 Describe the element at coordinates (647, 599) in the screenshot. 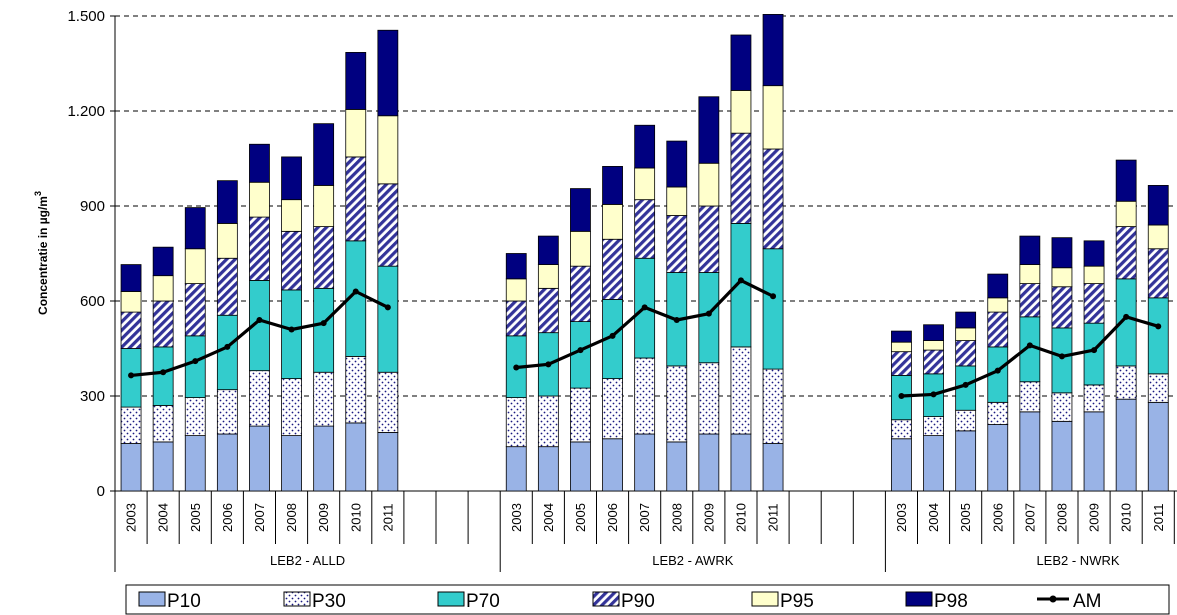

I see `legend: P10 P30 P70 P90 P95 P98 AM` at that location.